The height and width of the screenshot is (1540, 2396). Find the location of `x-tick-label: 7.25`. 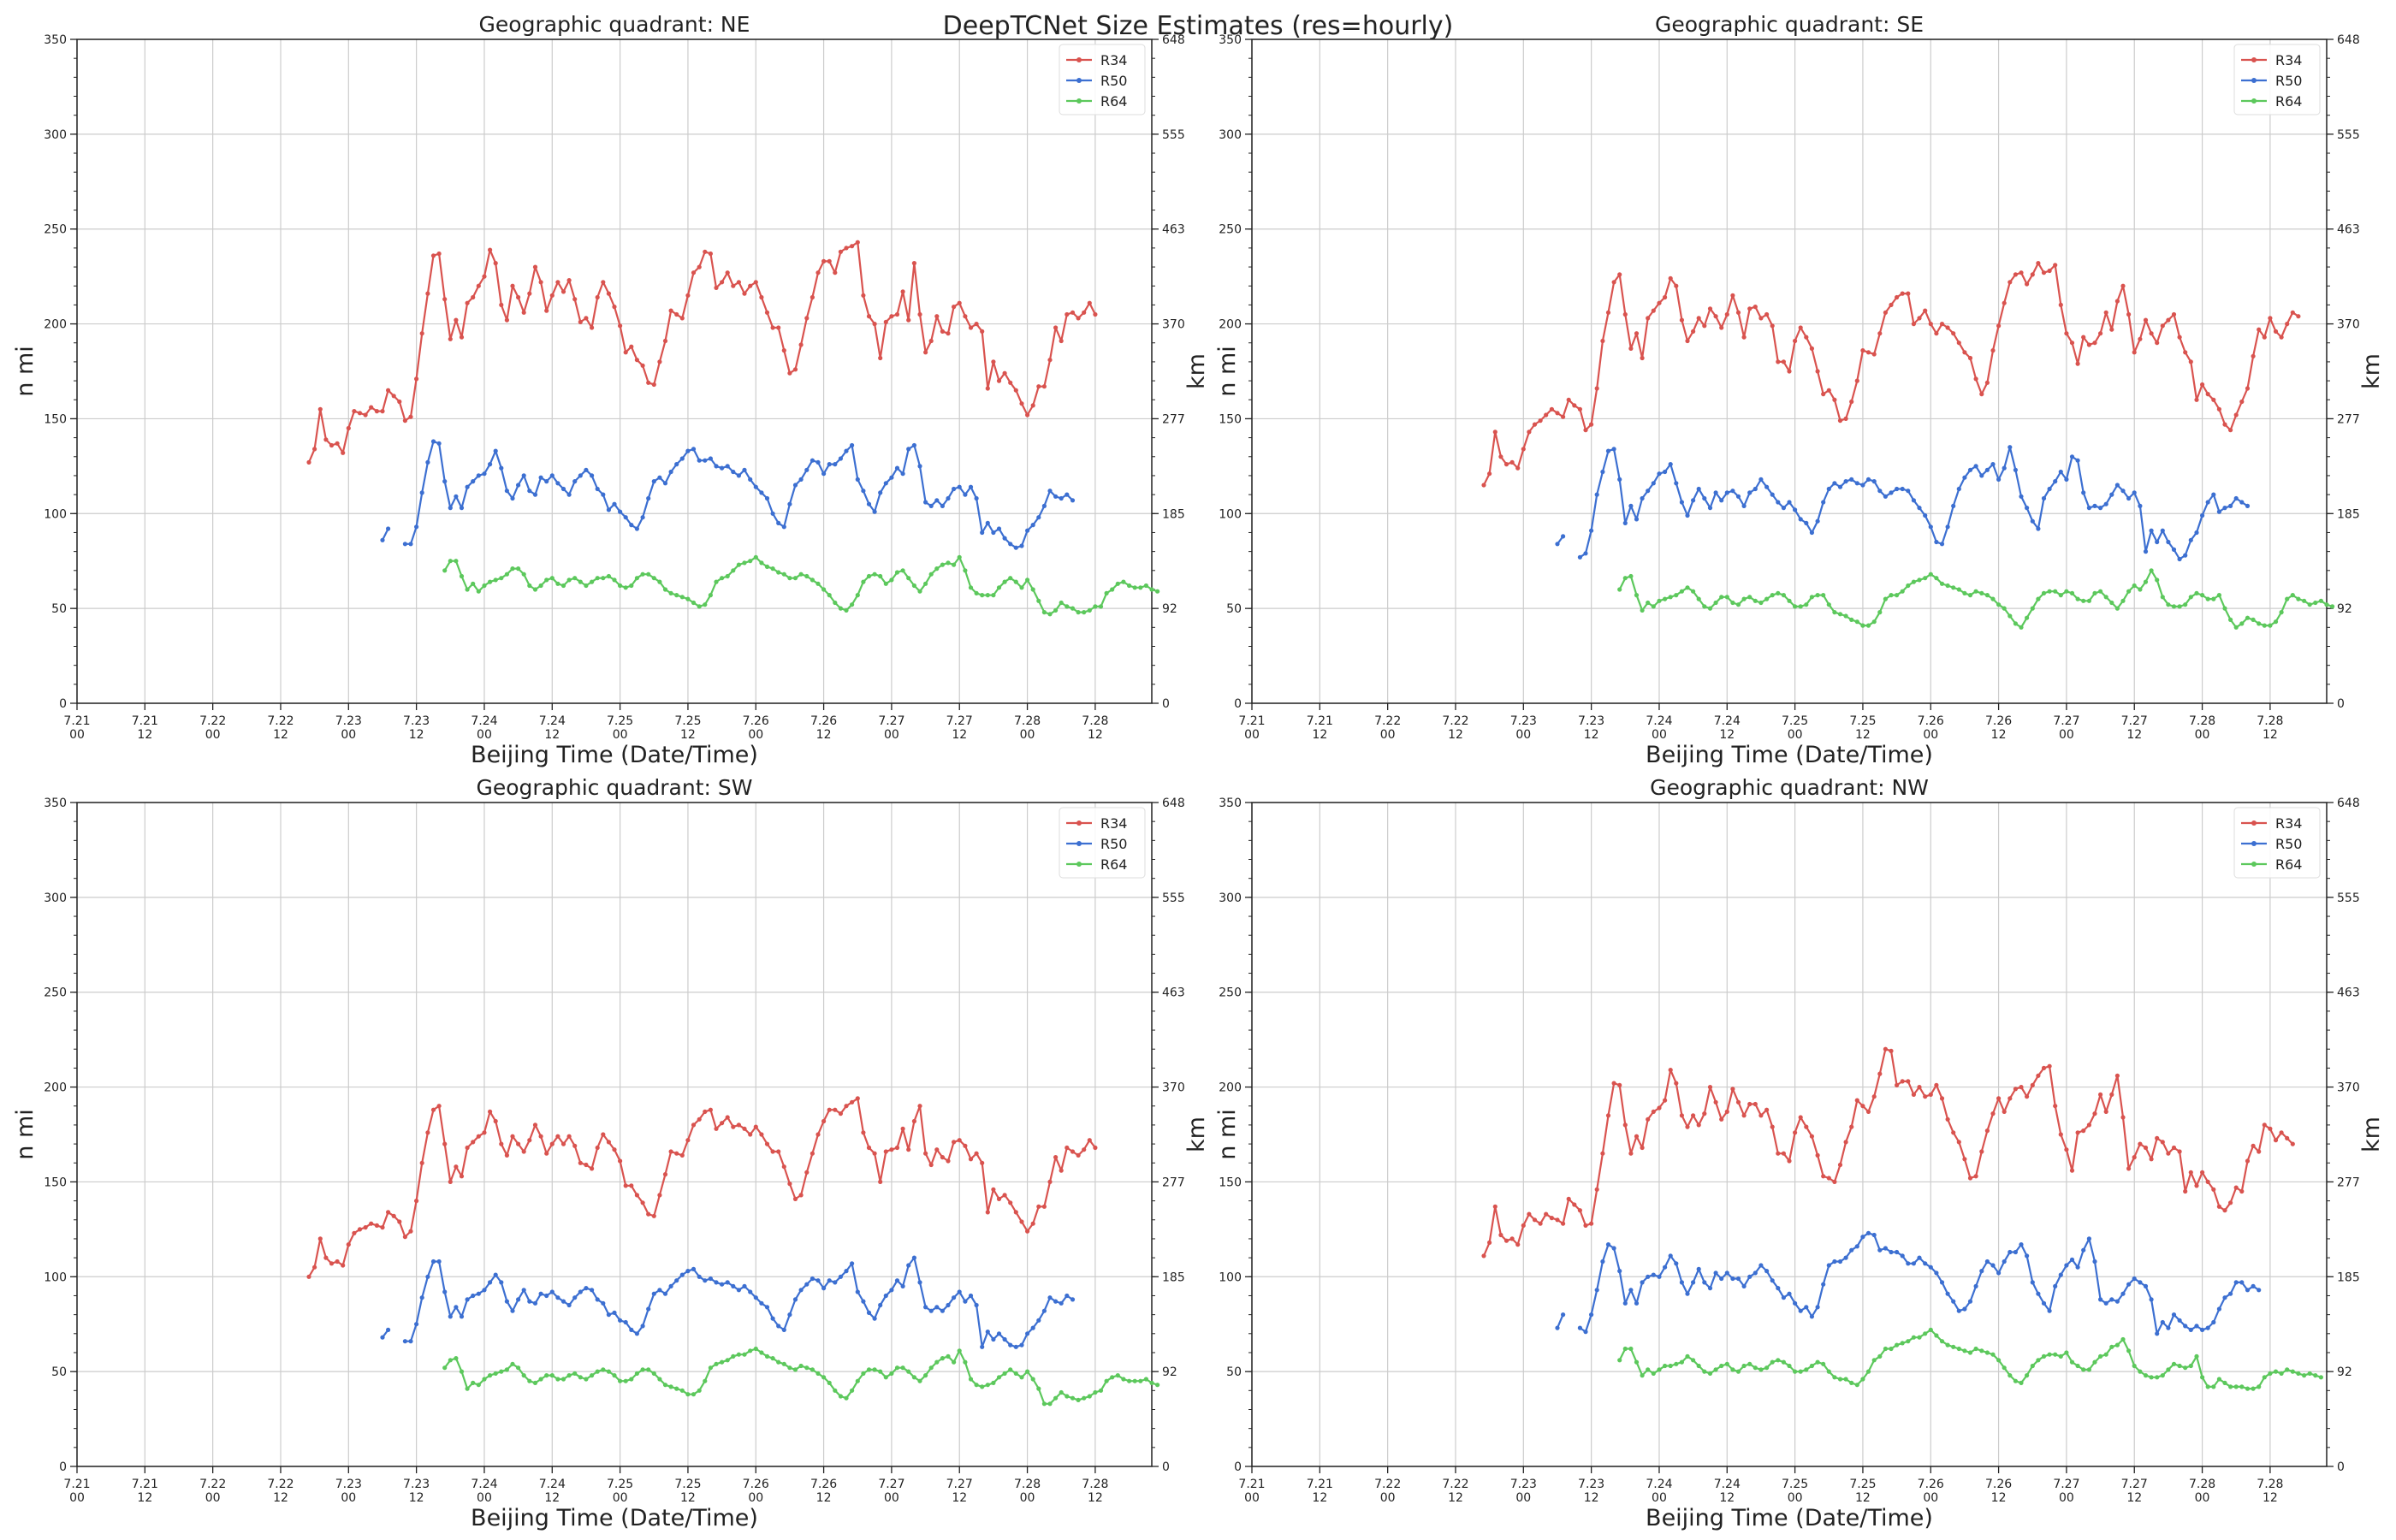

x-tick-label: 7.25 is located at coordinates (620, 721).